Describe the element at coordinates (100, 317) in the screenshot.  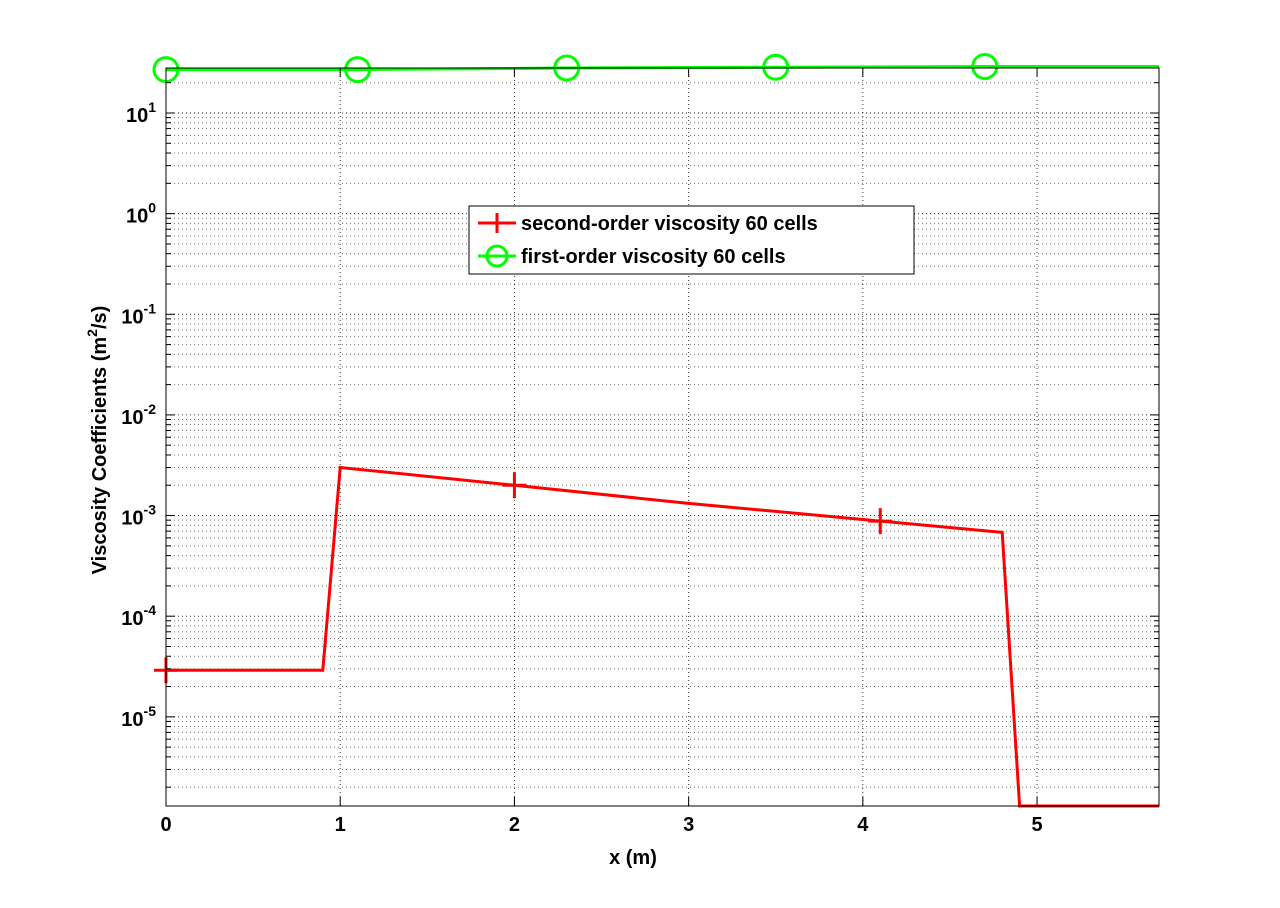
I see `y-axis-label-tail: /s)` at that location.